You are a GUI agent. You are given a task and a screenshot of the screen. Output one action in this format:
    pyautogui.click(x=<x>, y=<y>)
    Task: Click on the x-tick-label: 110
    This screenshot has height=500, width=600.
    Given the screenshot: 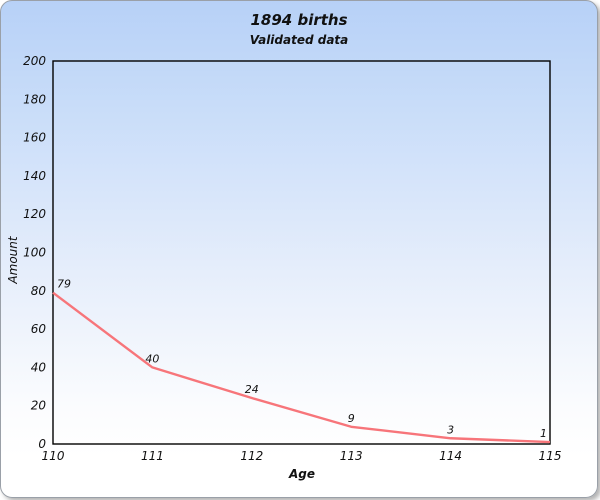 What is the action you would take?
    pyautogui.click(x=53, y=456)
    